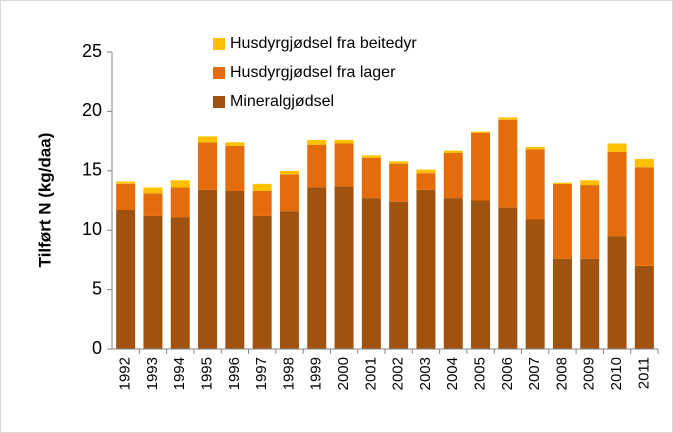 The width and height of the screenshot is (673, 433). Describe the element at coordinates (234, 373) in the screenshot. I see `x-tick-label: 1996` at that location.